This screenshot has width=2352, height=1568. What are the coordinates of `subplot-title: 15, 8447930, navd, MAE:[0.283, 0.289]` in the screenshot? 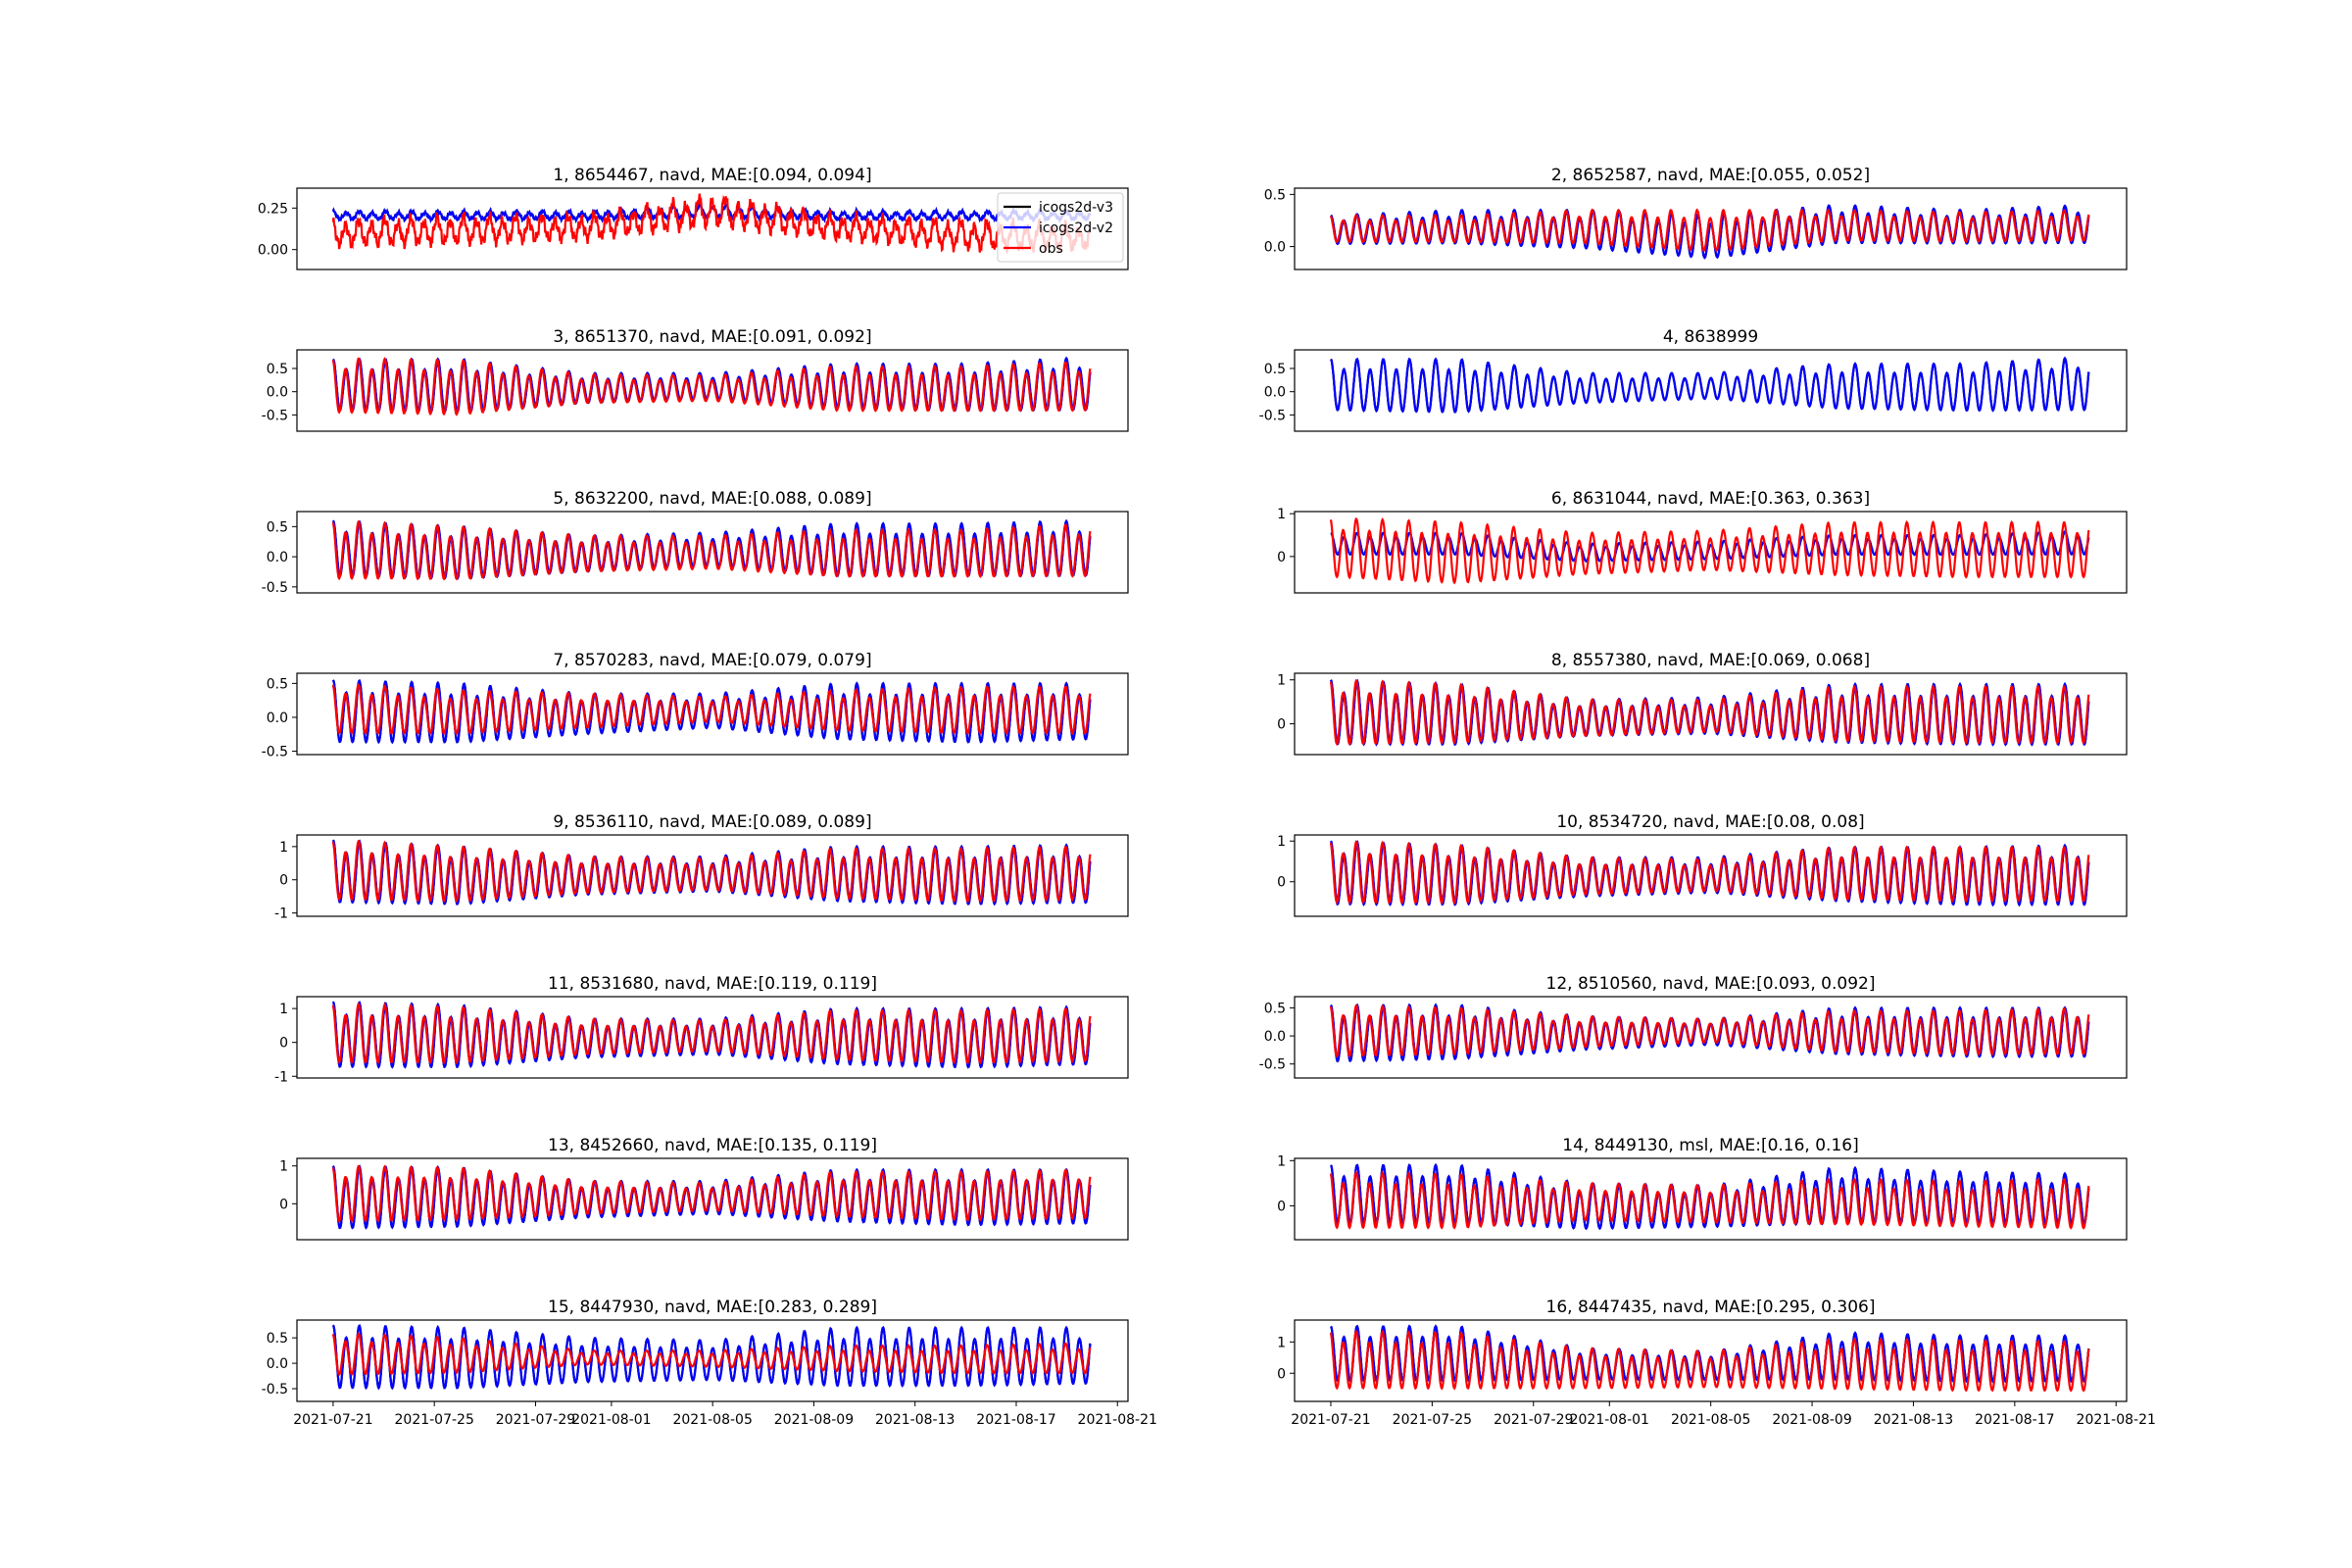 It's located at (712, 1307).